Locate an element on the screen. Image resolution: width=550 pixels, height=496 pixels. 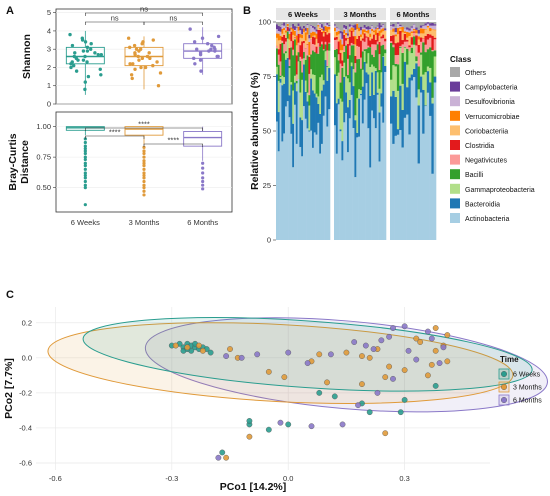
pcoa-legend-title: Time is located at coordinates (509, 359).